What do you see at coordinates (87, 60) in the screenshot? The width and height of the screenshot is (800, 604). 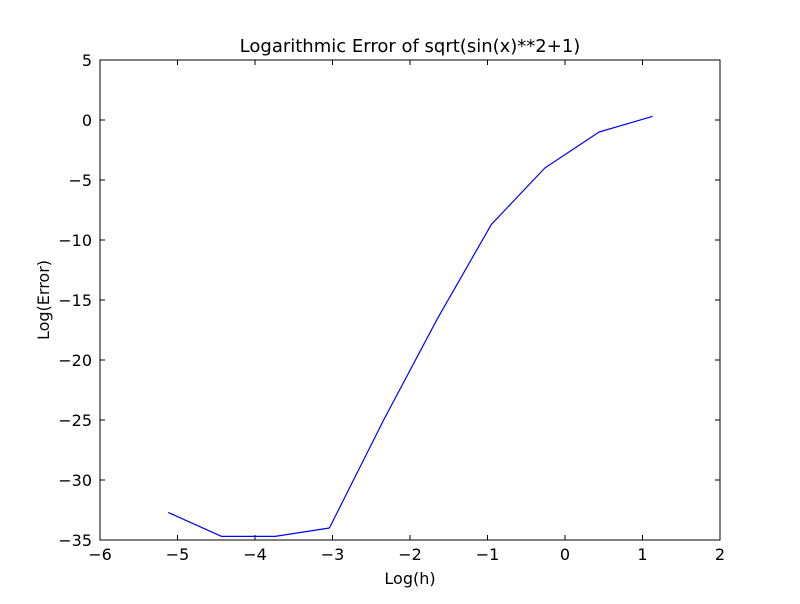 I see `y-tick-label: 5` at bounding box center [87, 60].